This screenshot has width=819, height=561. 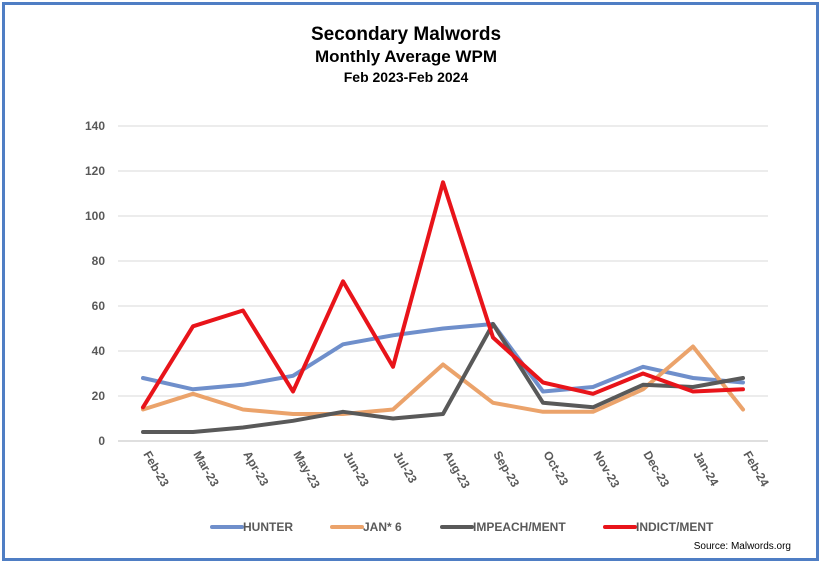 I want to click on x-tick-label: May-23, so click(x=306, y=470).